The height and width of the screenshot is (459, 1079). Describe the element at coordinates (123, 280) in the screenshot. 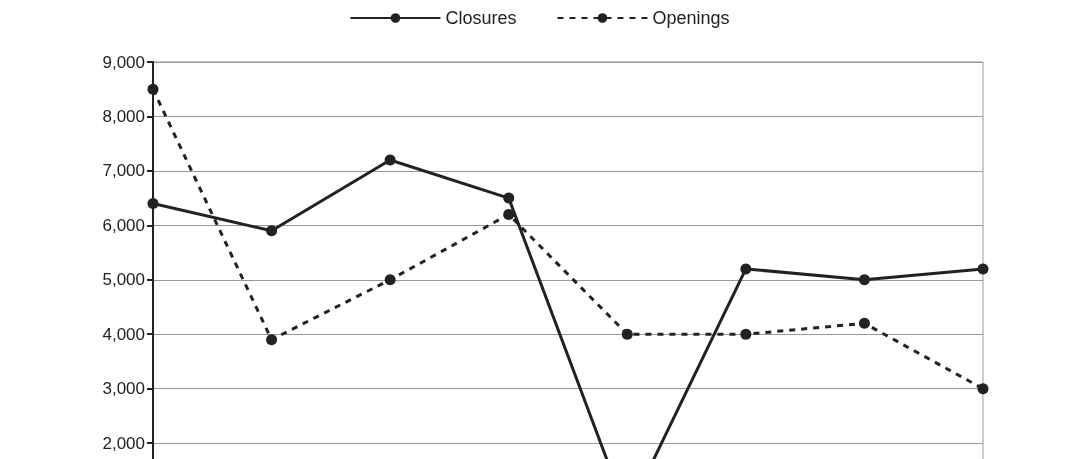

I see `y-tick-label: 5,000` at that location.